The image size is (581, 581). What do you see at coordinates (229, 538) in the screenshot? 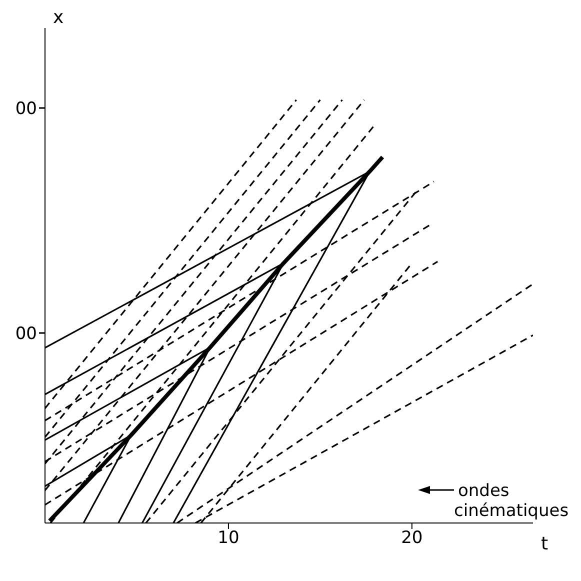
I see `x-tick-label: 10` at bounding box center [229, 538].